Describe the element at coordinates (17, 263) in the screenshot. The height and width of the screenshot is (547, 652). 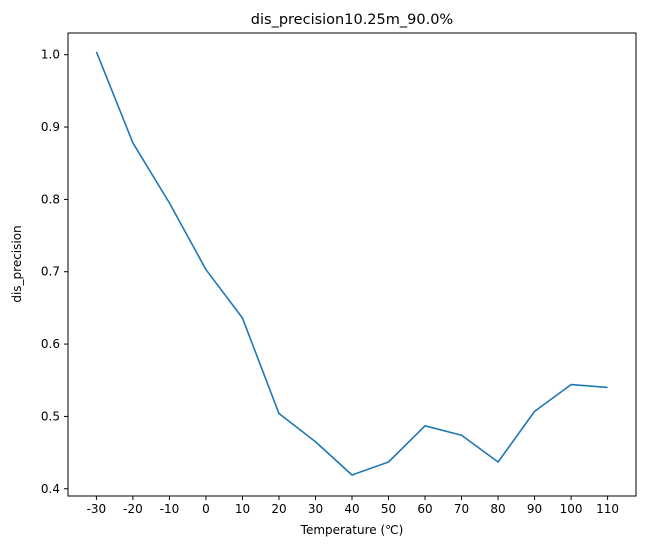
I see `y-axis-label: dis_precision` at that location.